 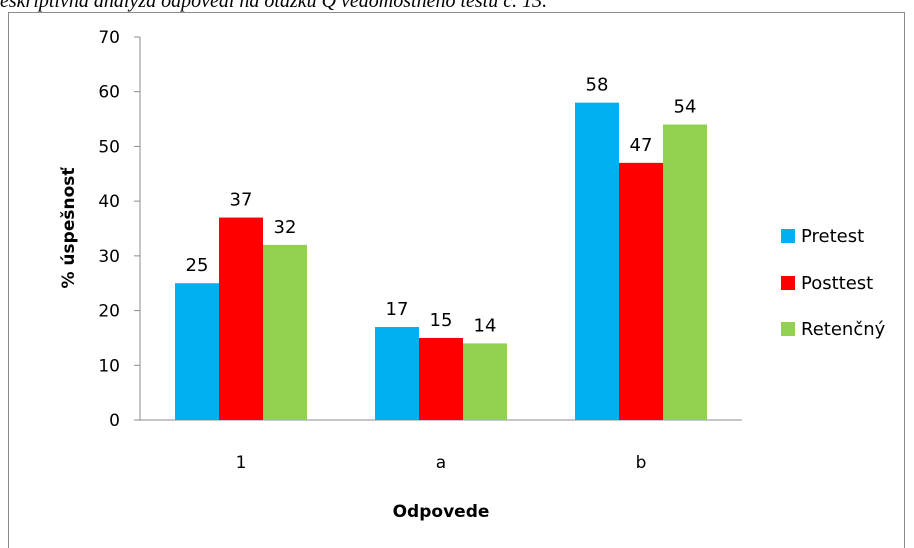 I want to click on y-axis-ticks: 0 10 20 30 40 50 60 70, so click(x=119, y=229).